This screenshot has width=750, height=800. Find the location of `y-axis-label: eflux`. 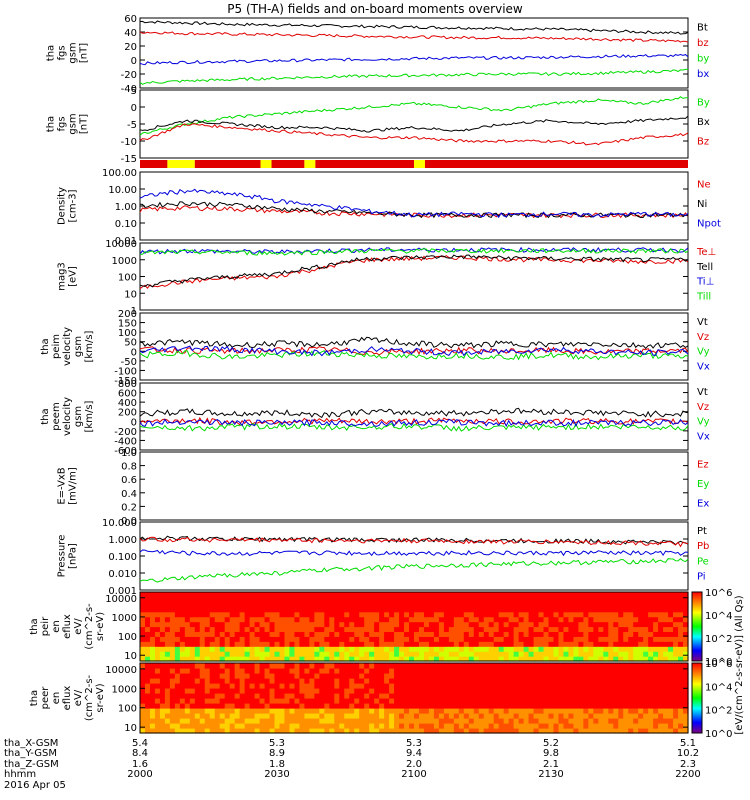

y-axis-label: eflux is located at coordinates (67, 698).